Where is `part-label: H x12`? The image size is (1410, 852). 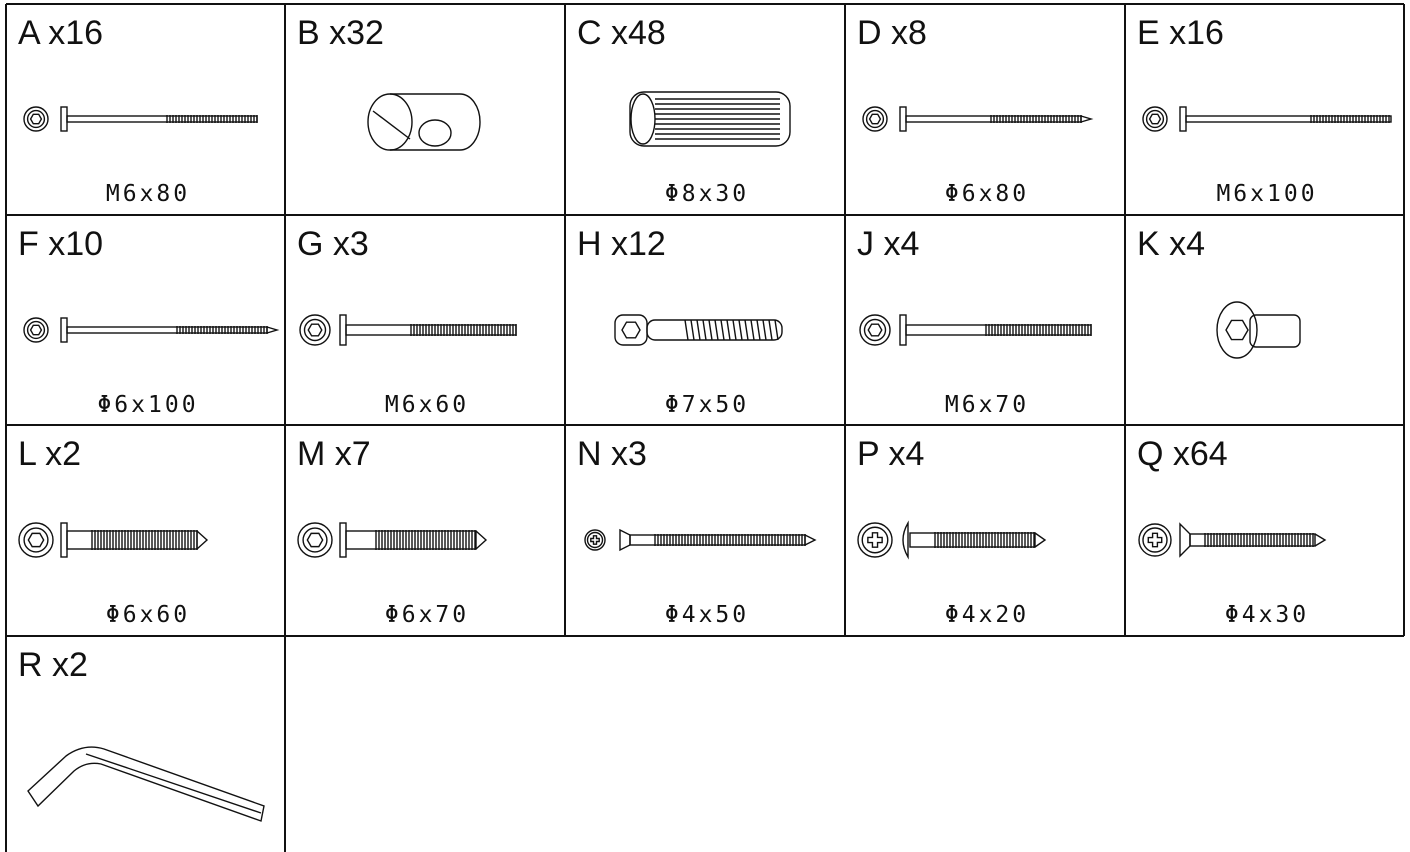
part-label: H x12 is located at coordinates (621, 244).